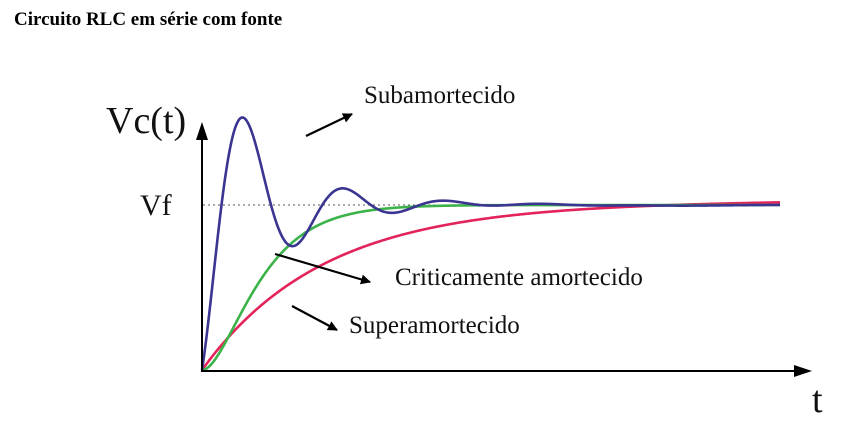 The width and height of the screenshot is (864, 446). Describe the element at coordinates (148, 19) in the screenshot. I see `page-title: Circuito RLC em série com fonte` at that location.